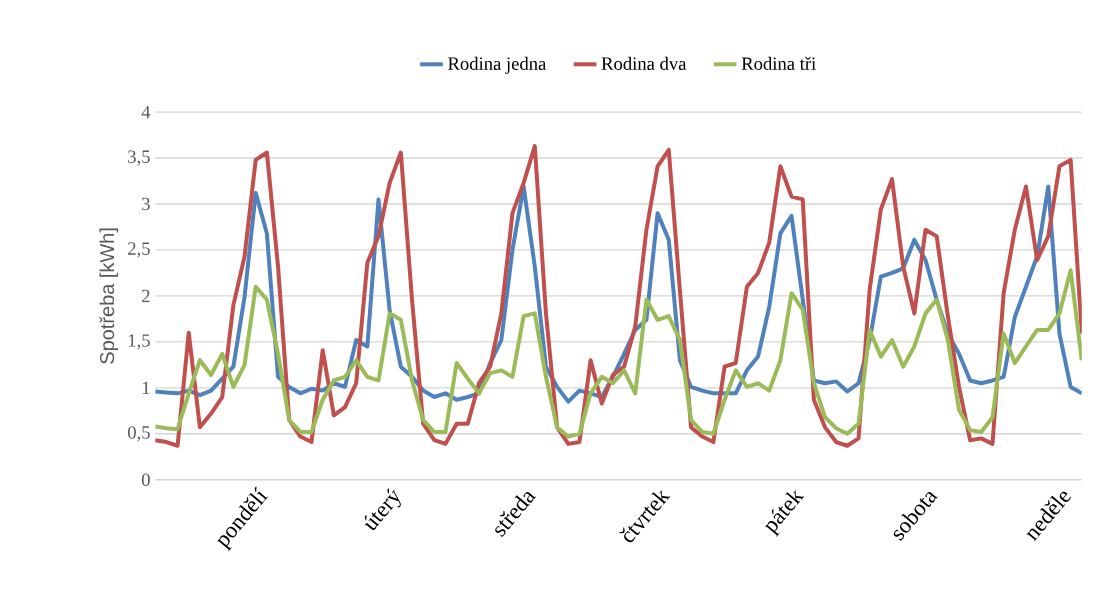 The height and width of the screenshot is (591, 1117). I want to click on y-tick-label: 0,5, so click(138, 434).